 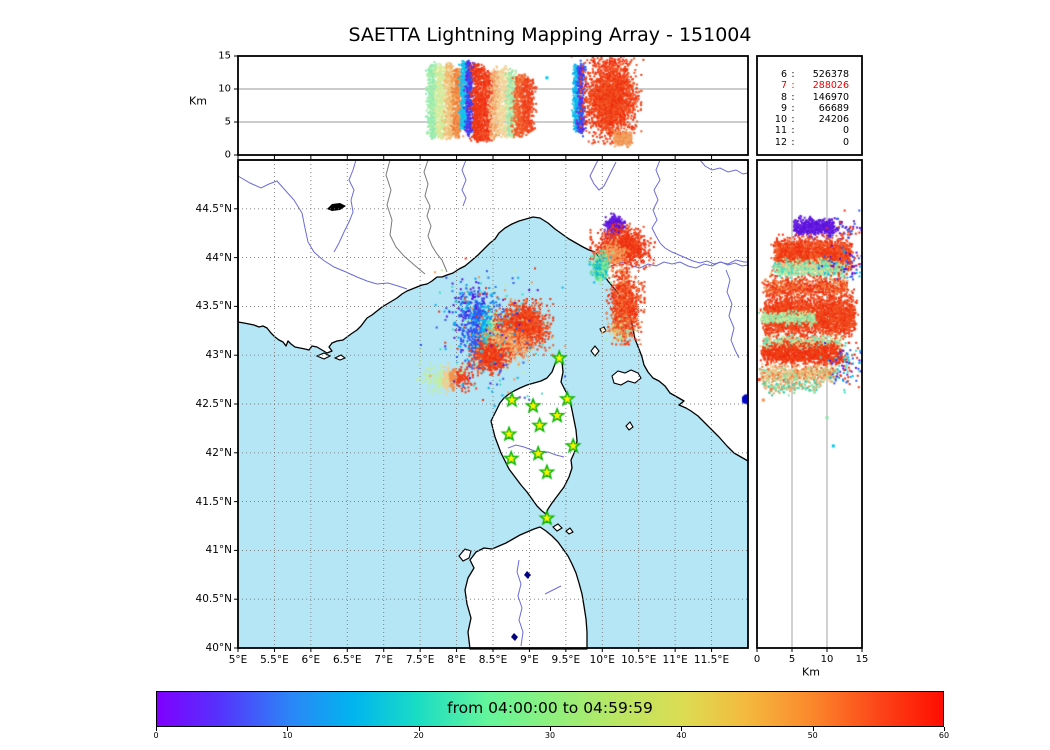 What do you see at coordinates (809, 404) in the screenshot?
I see `right-panel-frame` at bounding box center [809, 404].